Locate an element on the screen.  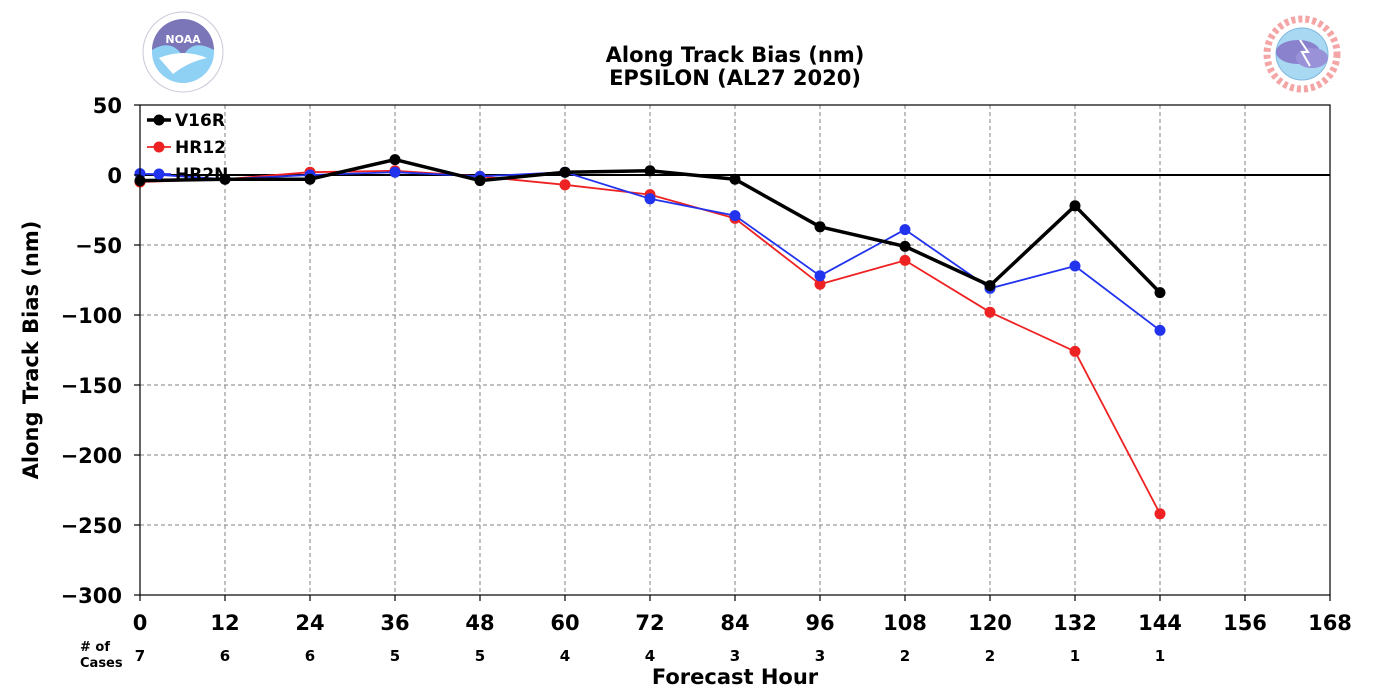
legend-label-v16r: V16R is located at coordinates (200, 121).